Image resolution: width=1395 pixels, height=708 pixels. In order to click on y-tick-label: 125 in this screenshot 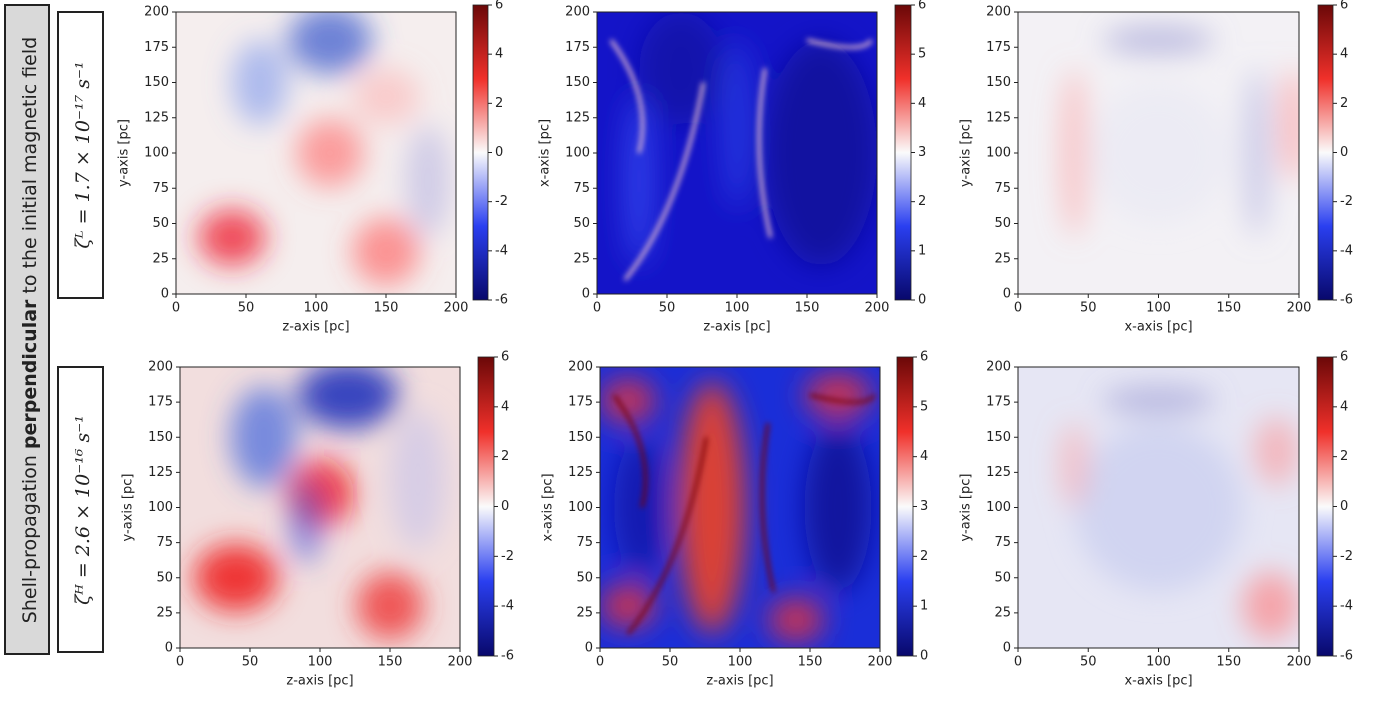, I will do `click(156, 117)`.